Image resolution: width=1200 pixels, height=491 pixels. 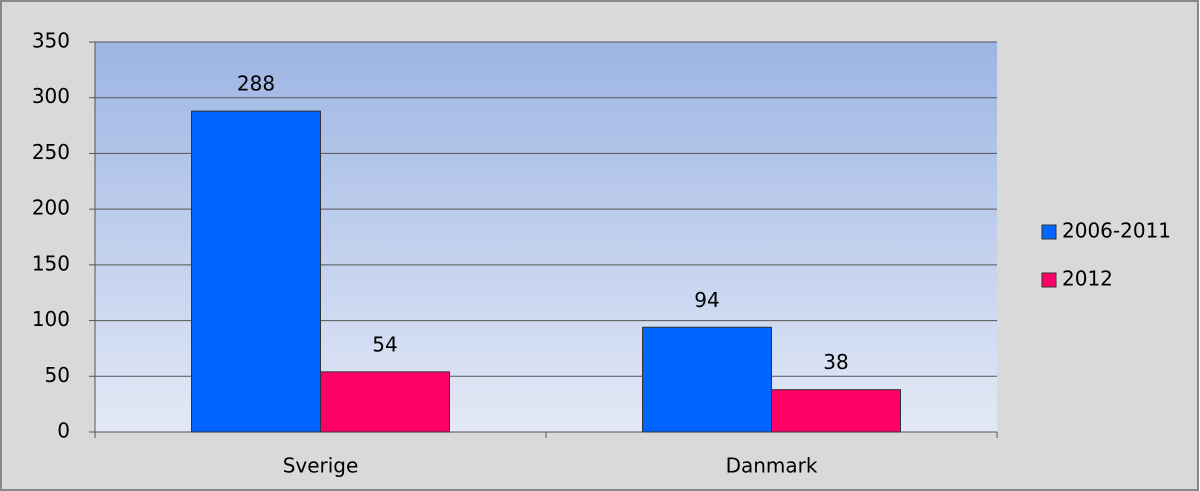 What do you see at coordinates (51, 208) in the screenshot?
I see `y-tick-label: 200` at bounding box center [51, 208].